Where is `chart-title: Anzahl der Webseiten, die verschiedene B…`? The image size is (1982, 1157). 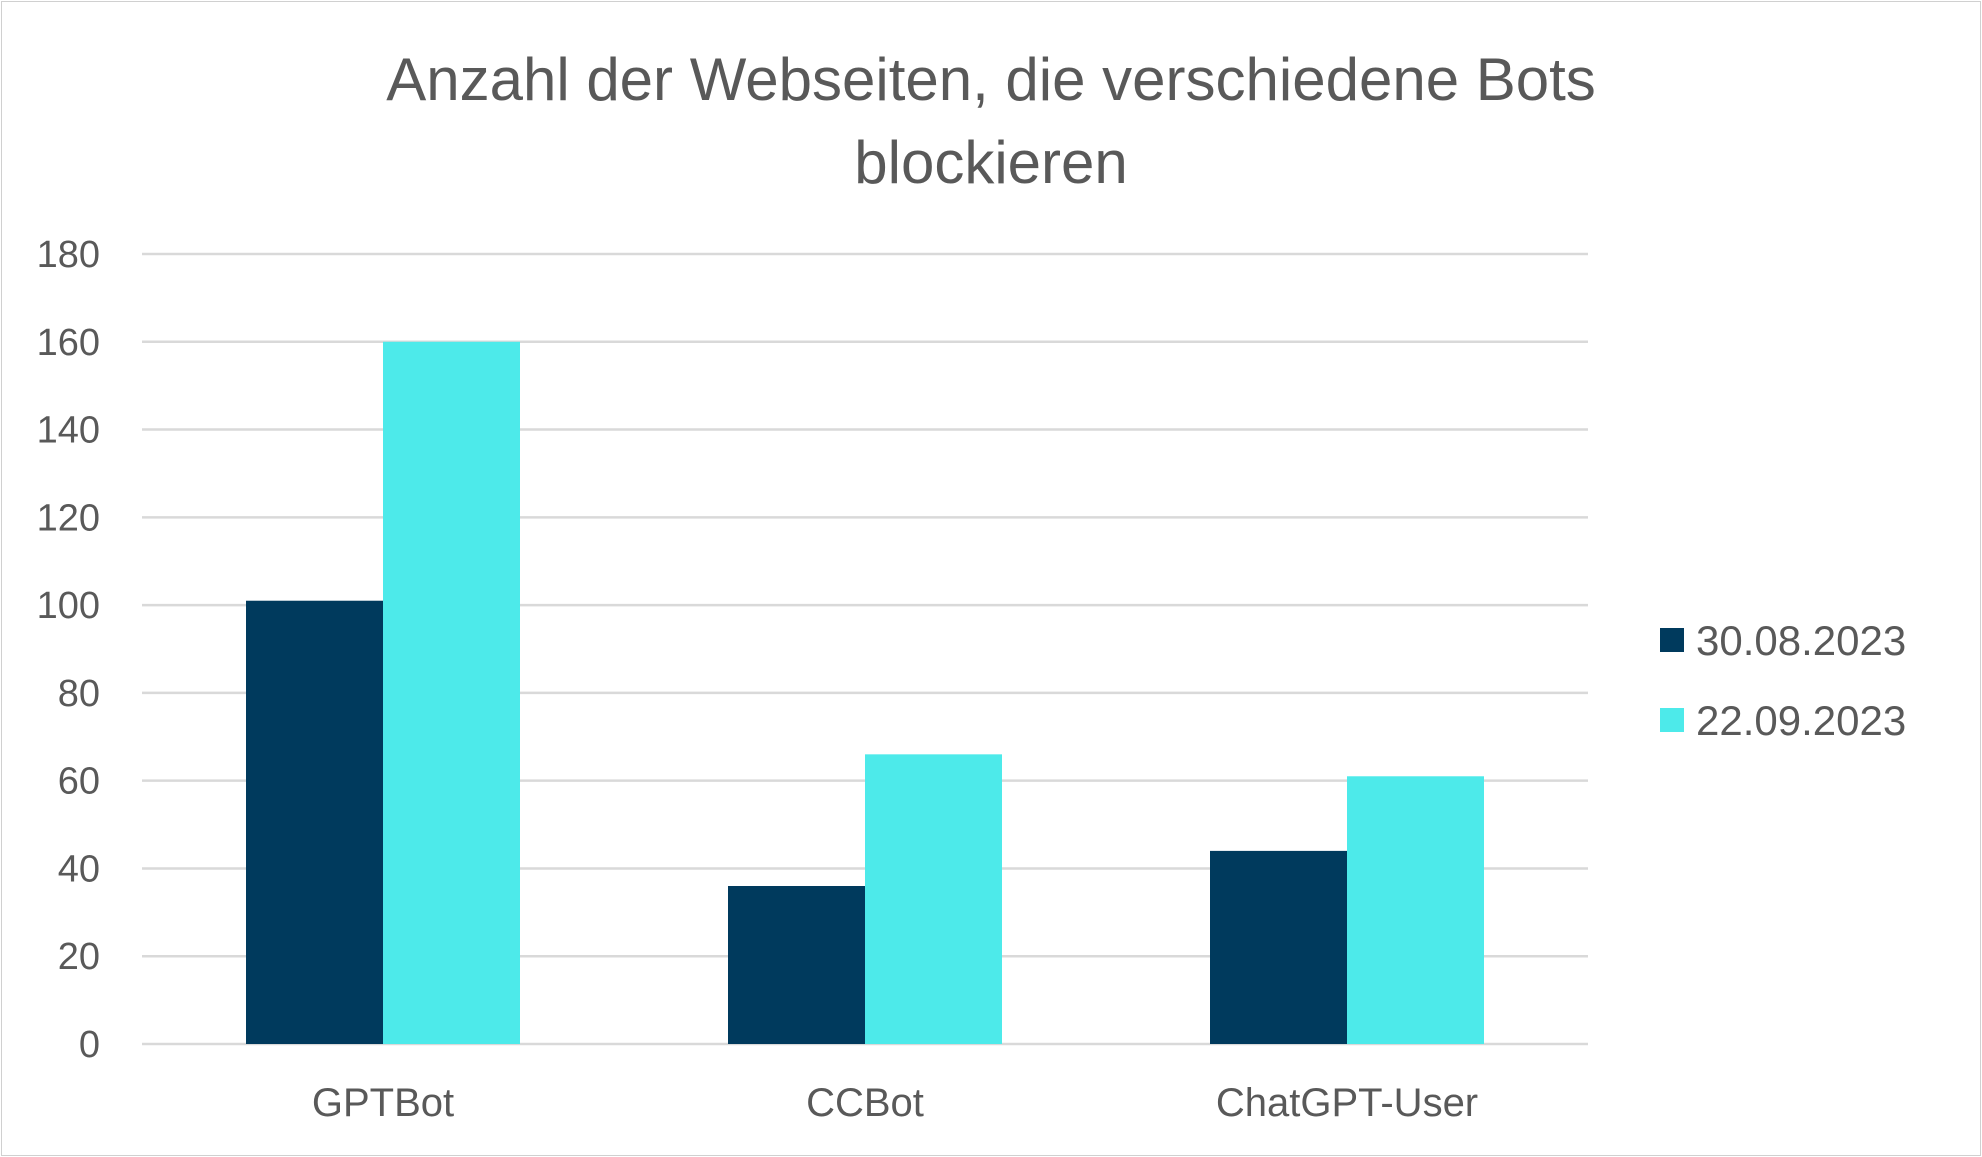 chart-title: Anzahl der Webseiten, die verschiedene B… is located at coordinates (991, 121).